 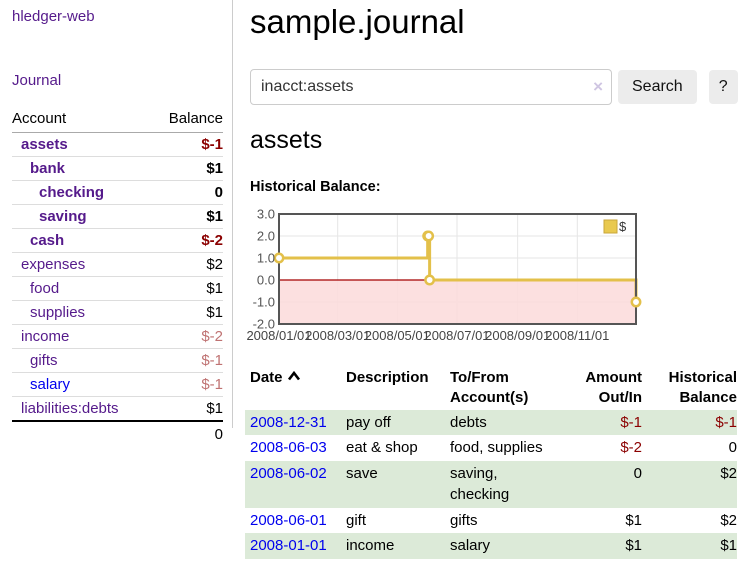 What do you see at coordinates (117, 240) in the screenshot?
I see `account-row: cash $-2` at bounding box center [117, 240].